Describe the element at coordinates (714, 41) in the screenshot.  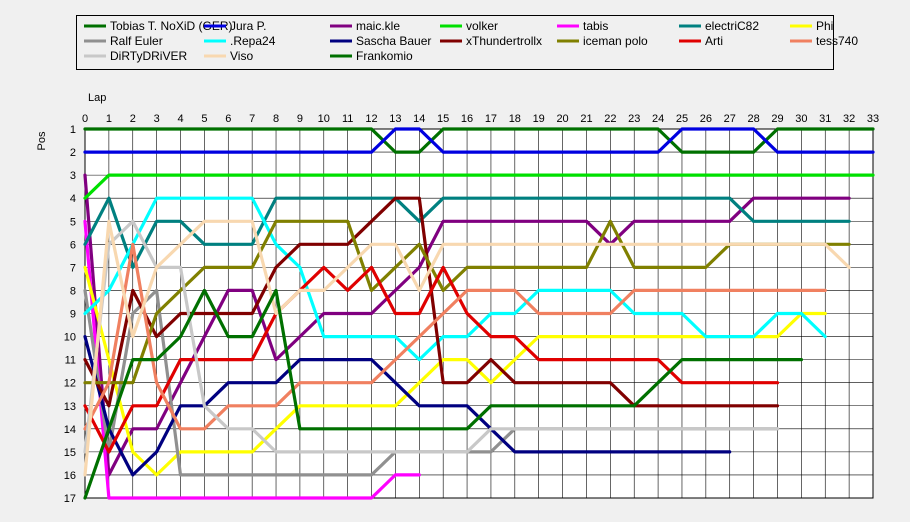
I see `legend-label-12: Arti` at that location.